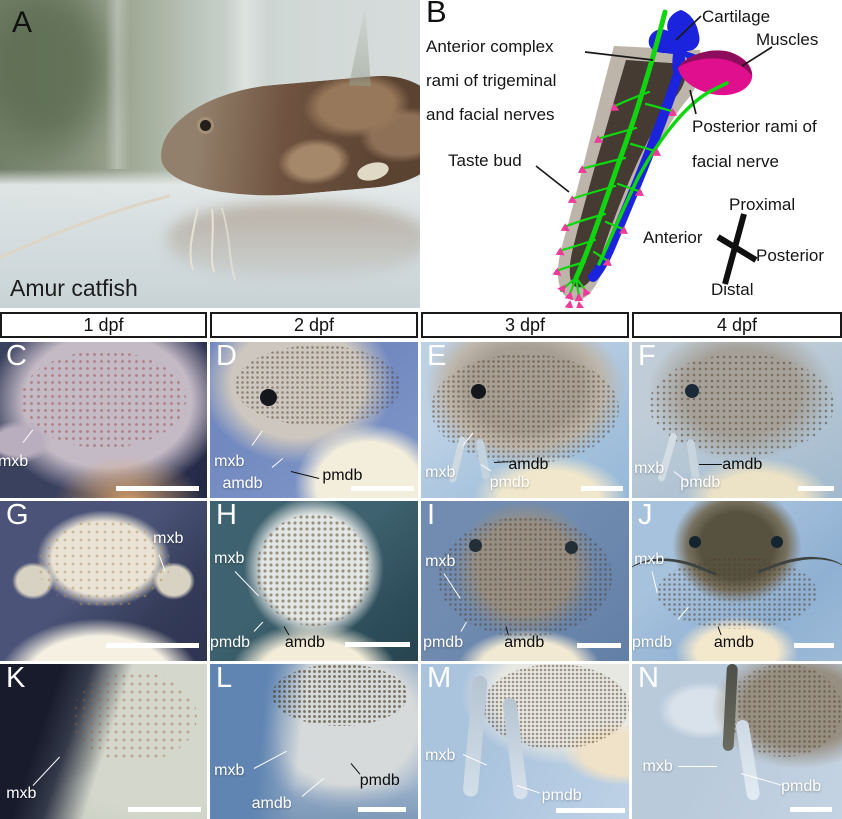 The width and height of the screenshot is (842, 819). I want to click on barbel-structure, so click(475, 736).